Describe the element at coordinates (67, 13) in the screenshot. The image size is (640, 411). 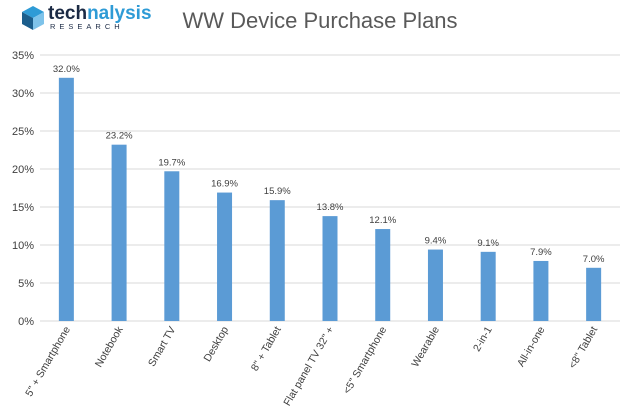
I see `brand-name-part1: tech` at that location.